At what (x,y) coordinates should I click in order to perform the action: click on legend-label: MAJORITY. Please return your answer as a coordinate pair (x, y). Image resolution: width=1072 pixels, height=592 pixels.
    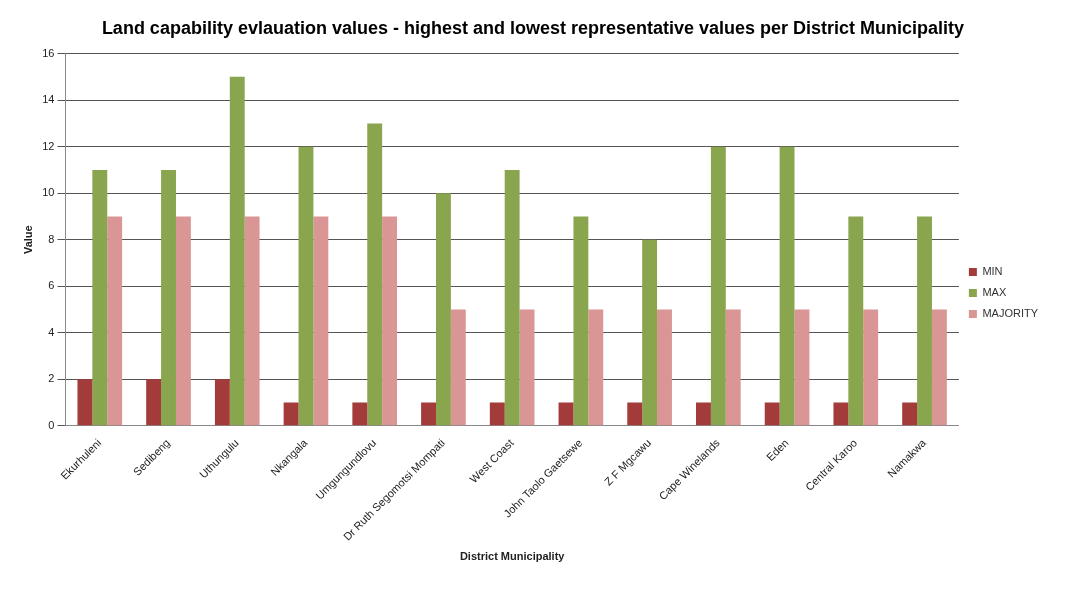
    Looking at the image, I should click on (1010, 313).